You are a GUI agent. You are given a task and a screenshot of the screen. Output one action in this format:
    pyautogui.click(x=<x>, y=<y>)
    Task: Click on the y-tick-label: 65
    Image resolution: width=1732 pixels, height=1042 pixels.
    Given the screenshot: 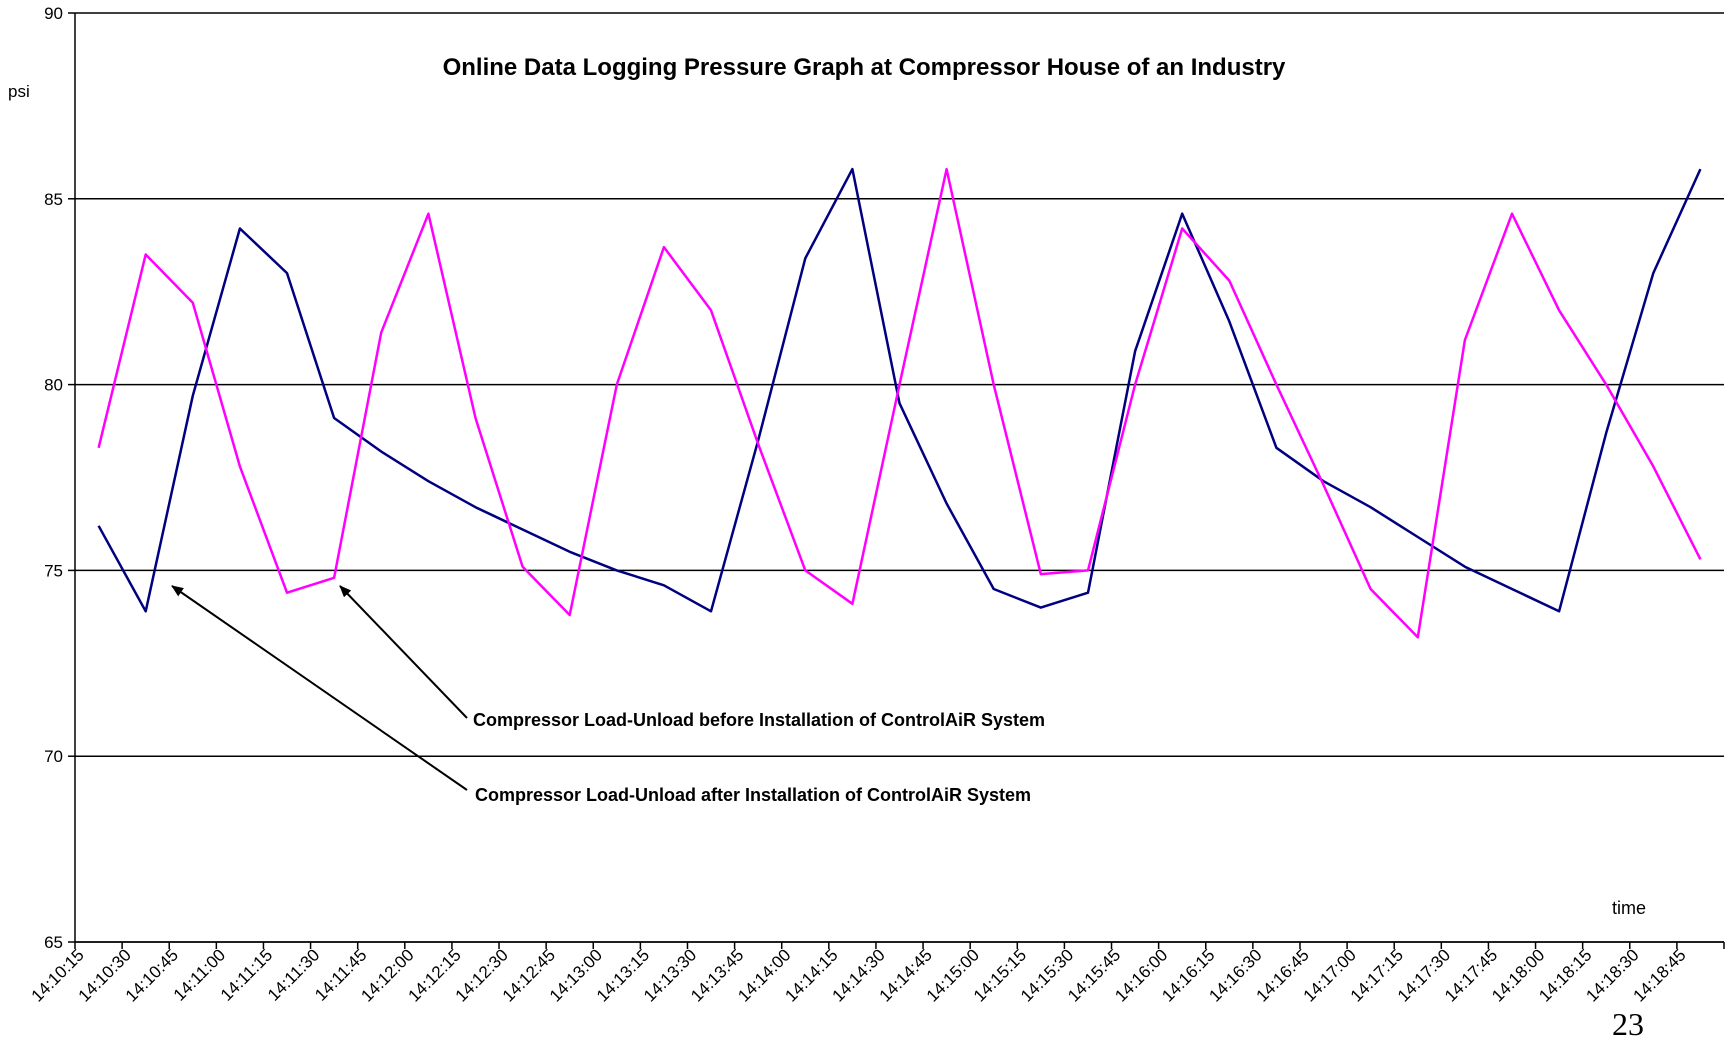 What is the action you would take?
    pyautogui.click(x=53, y=942)
    